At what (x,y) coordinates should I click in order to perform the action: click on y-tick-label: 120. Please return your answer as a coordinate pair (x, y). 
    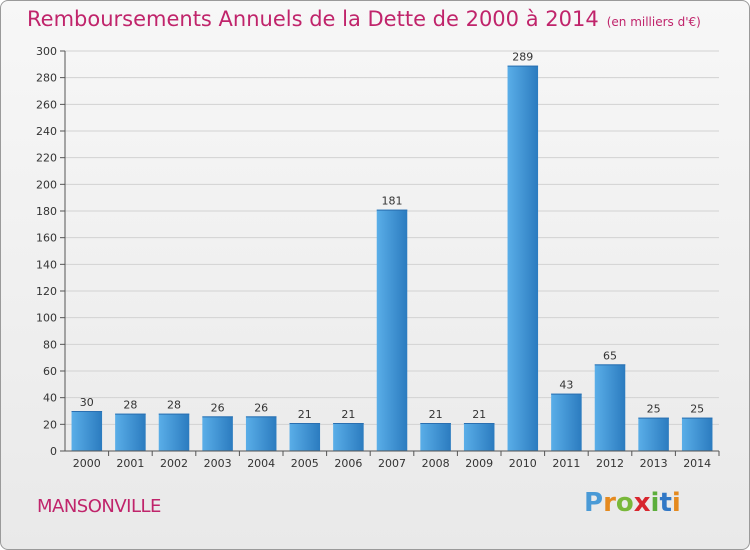
    Looking at the image, I should click on (46, 291).